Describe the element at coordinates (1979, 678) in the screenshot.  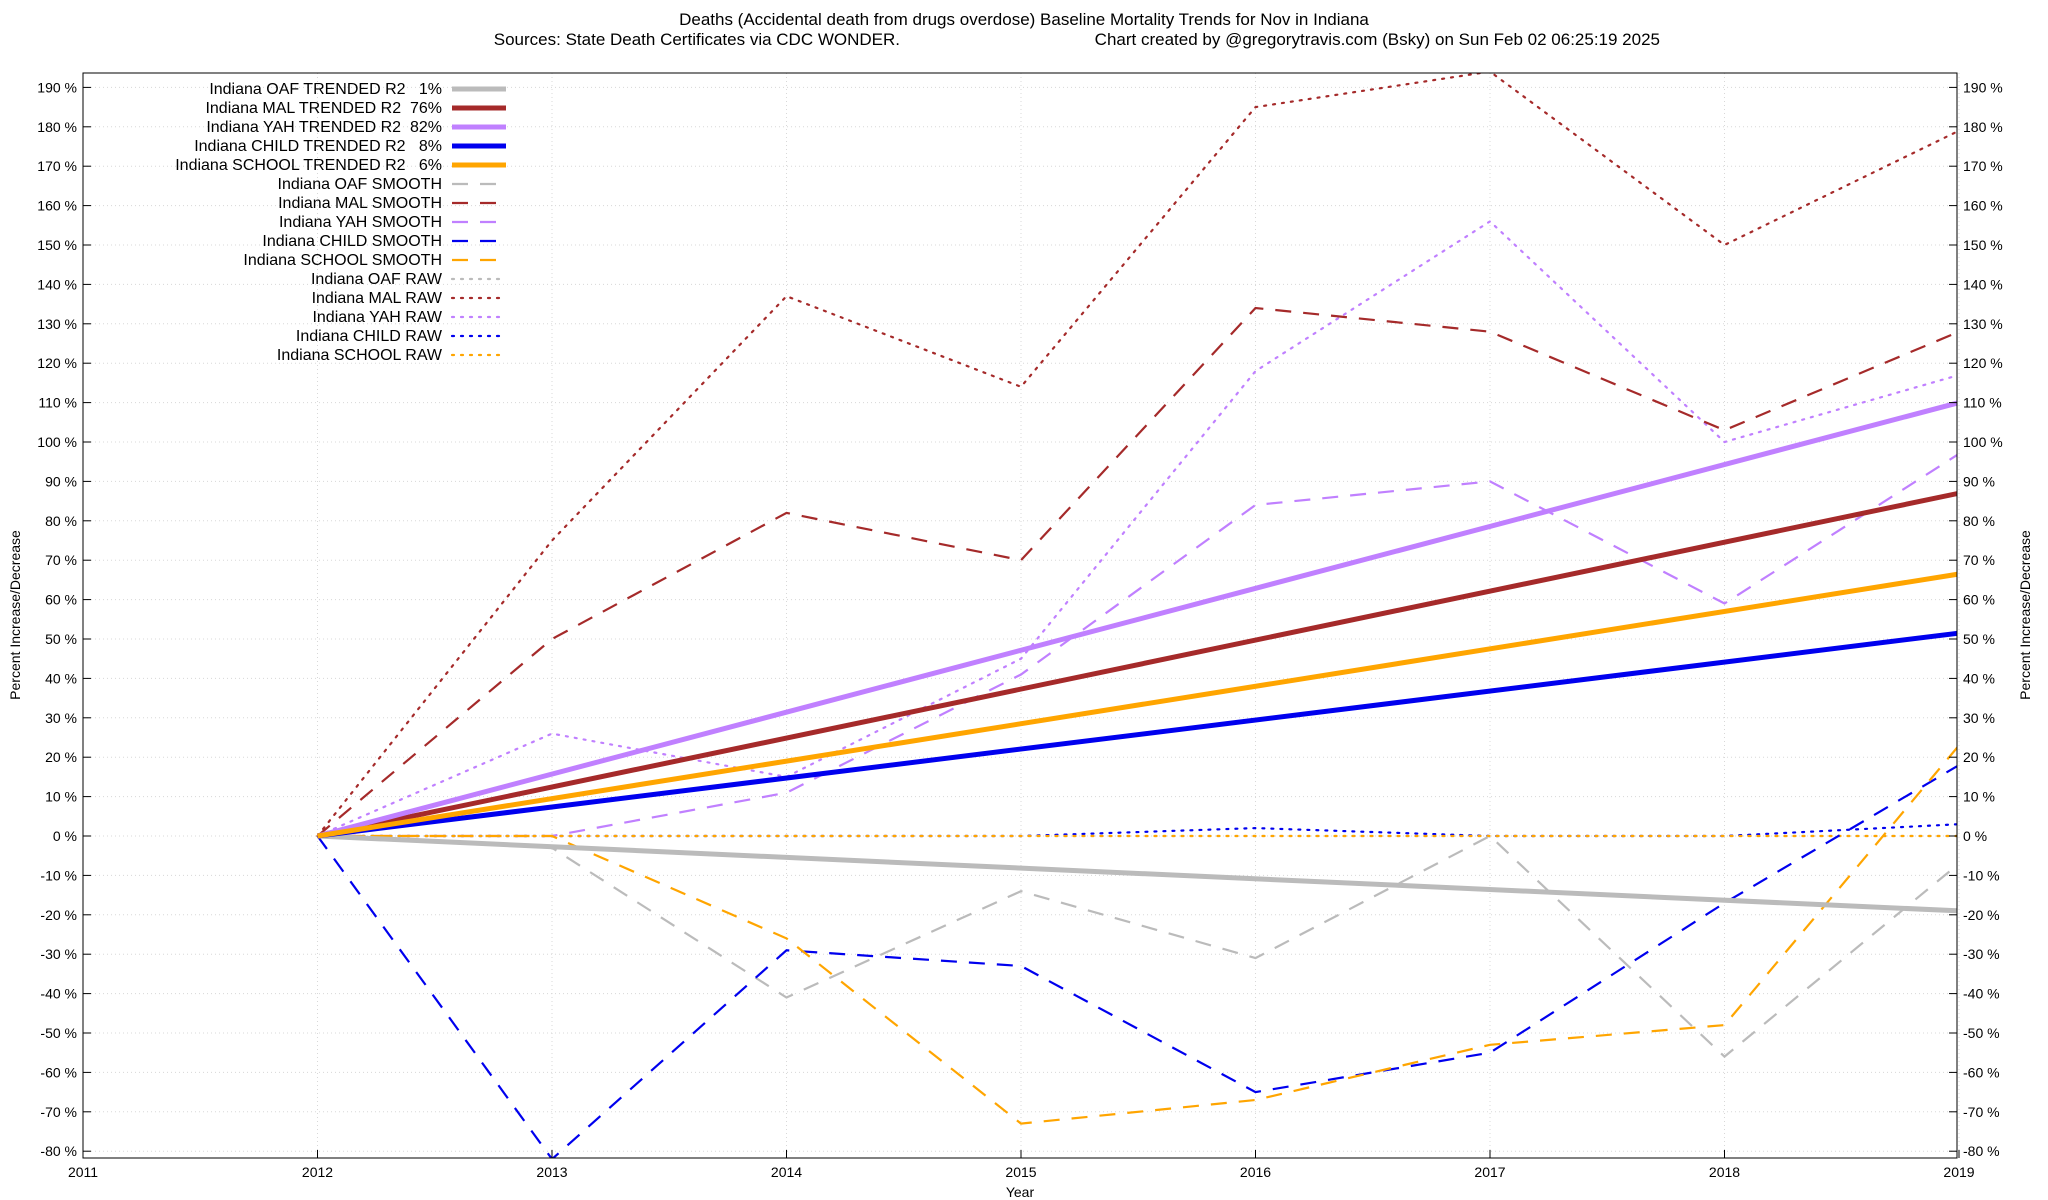
I see `y-tick-label-right: 40 %` at that location.